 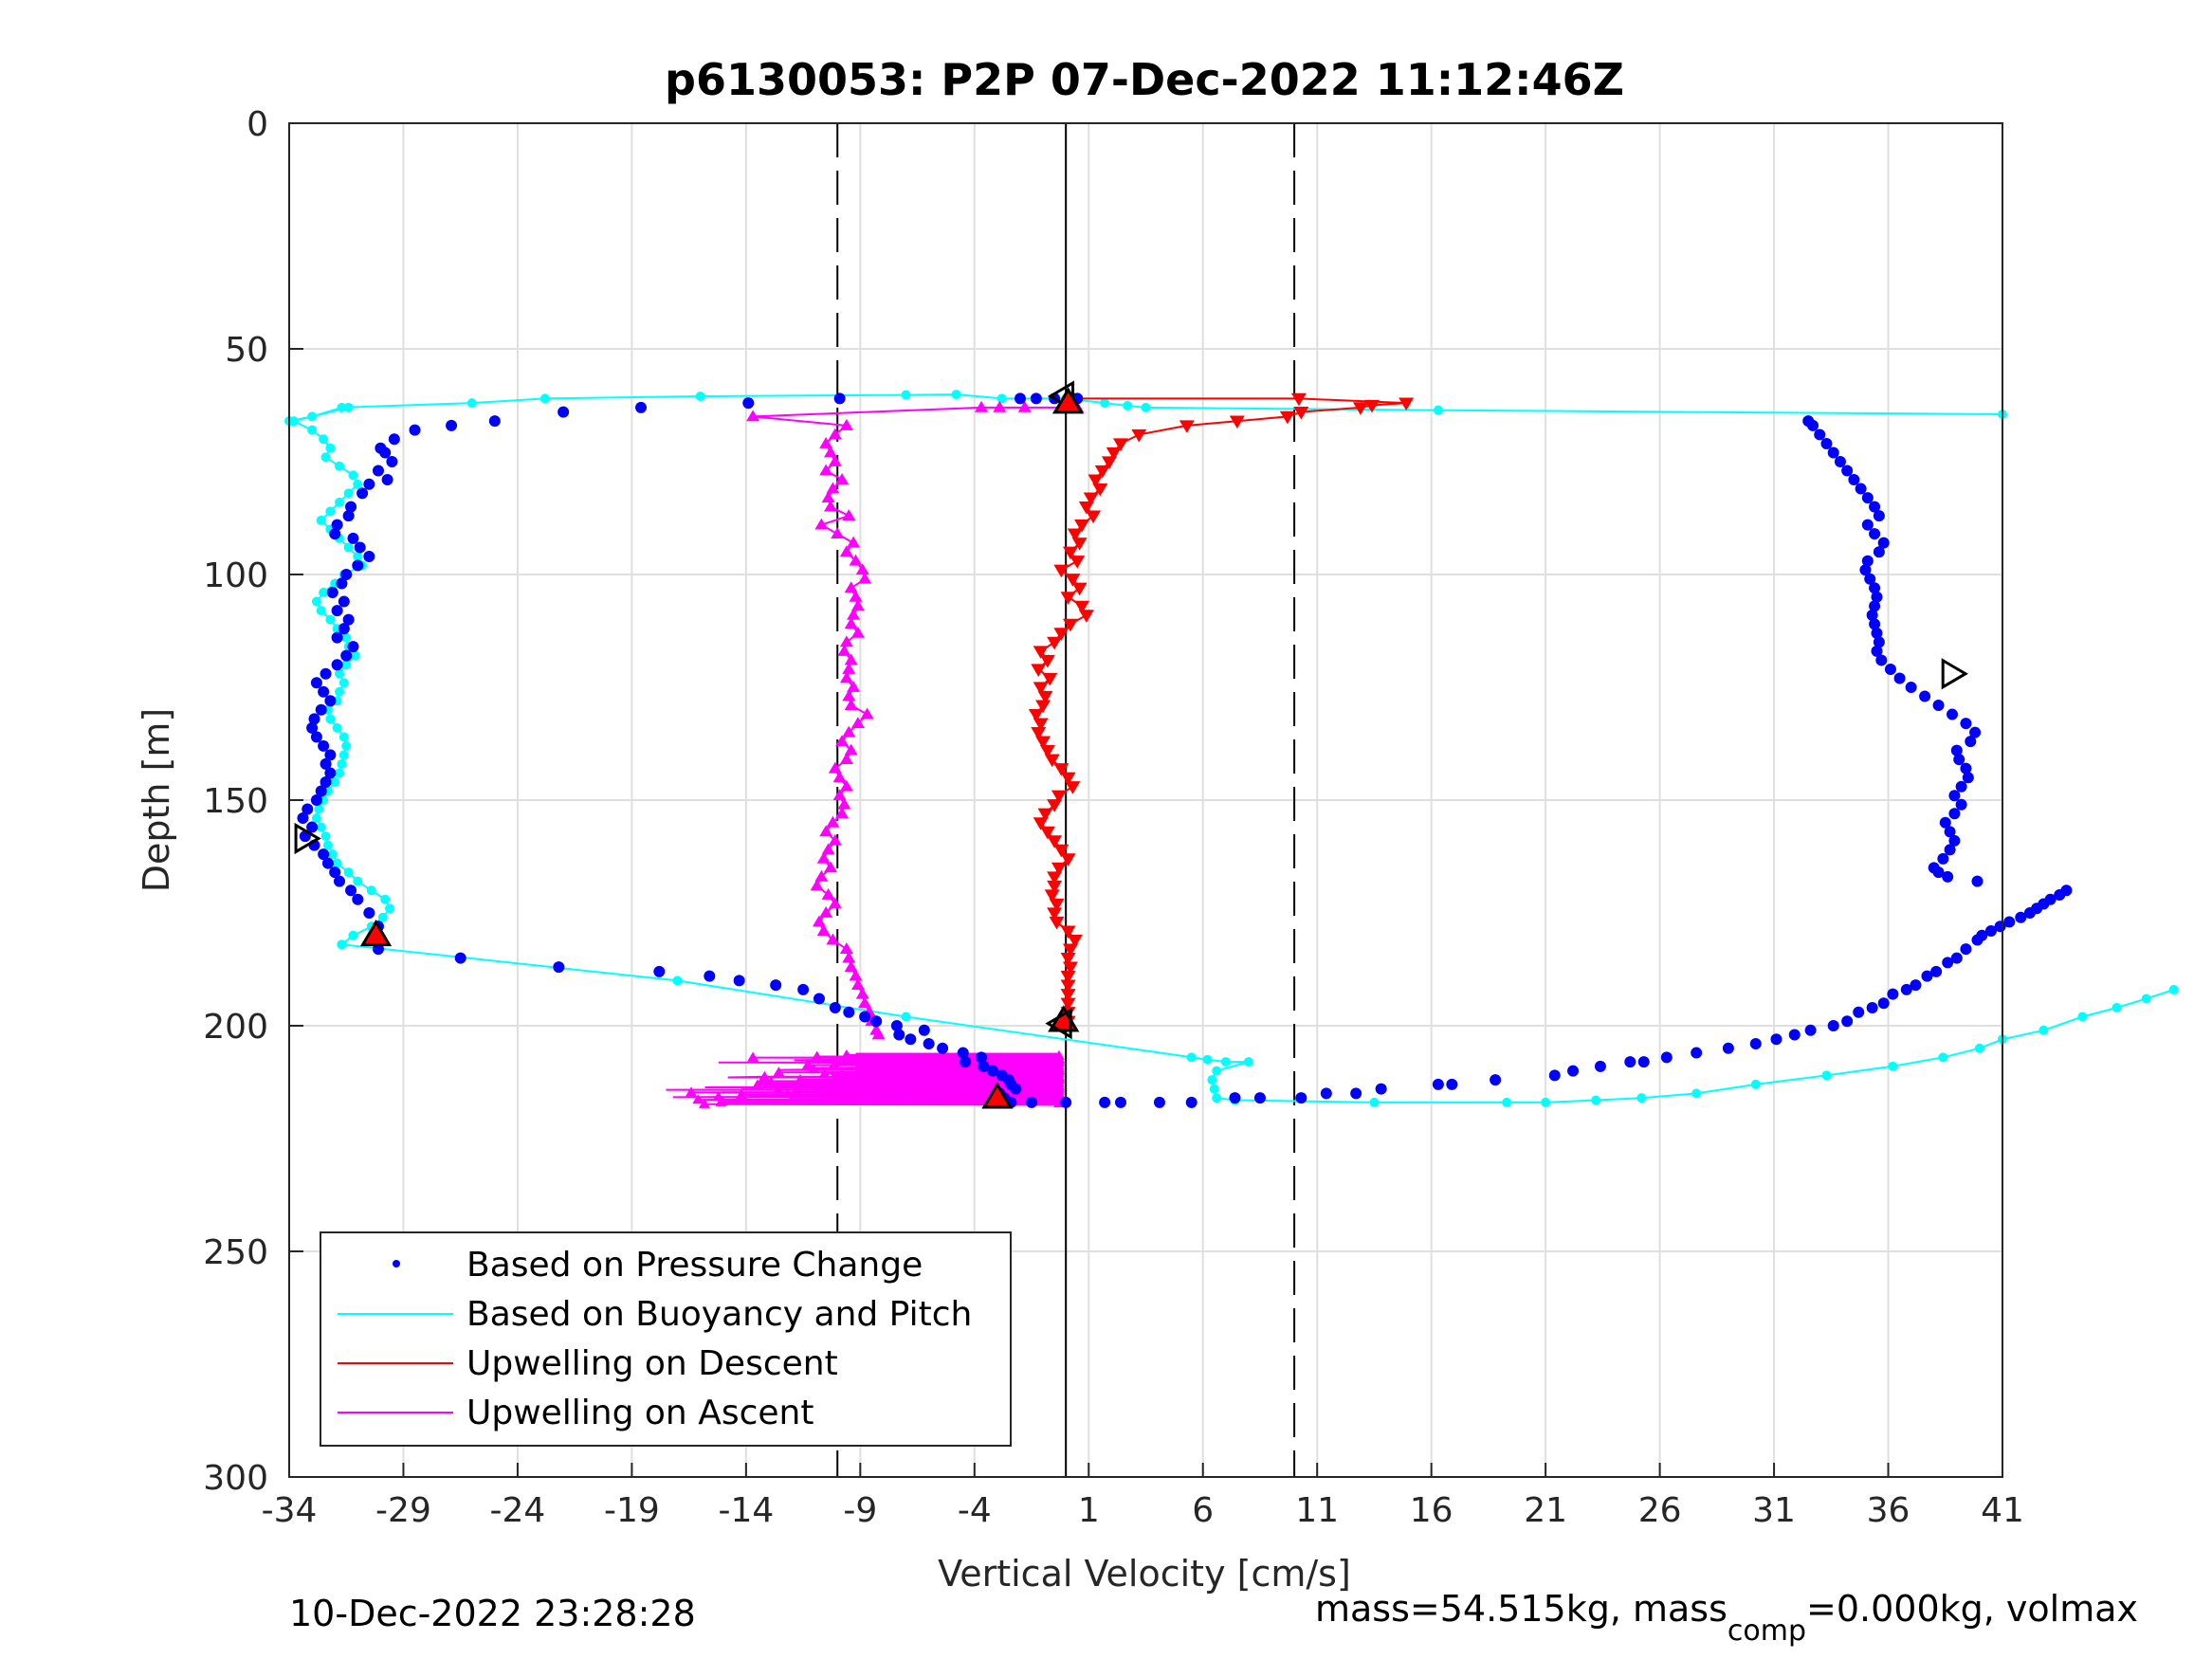 I want to click on x-tick-label: 41, so click(x=2003, y=1510).